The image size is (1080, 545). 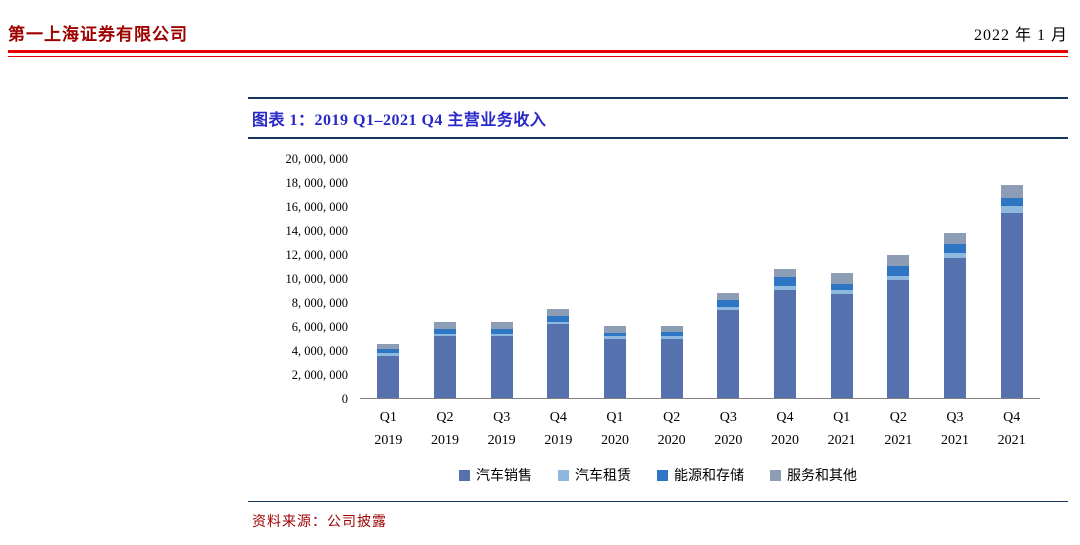 I want to click on legend-item: 汽车销售, so click(x=495, y=475).